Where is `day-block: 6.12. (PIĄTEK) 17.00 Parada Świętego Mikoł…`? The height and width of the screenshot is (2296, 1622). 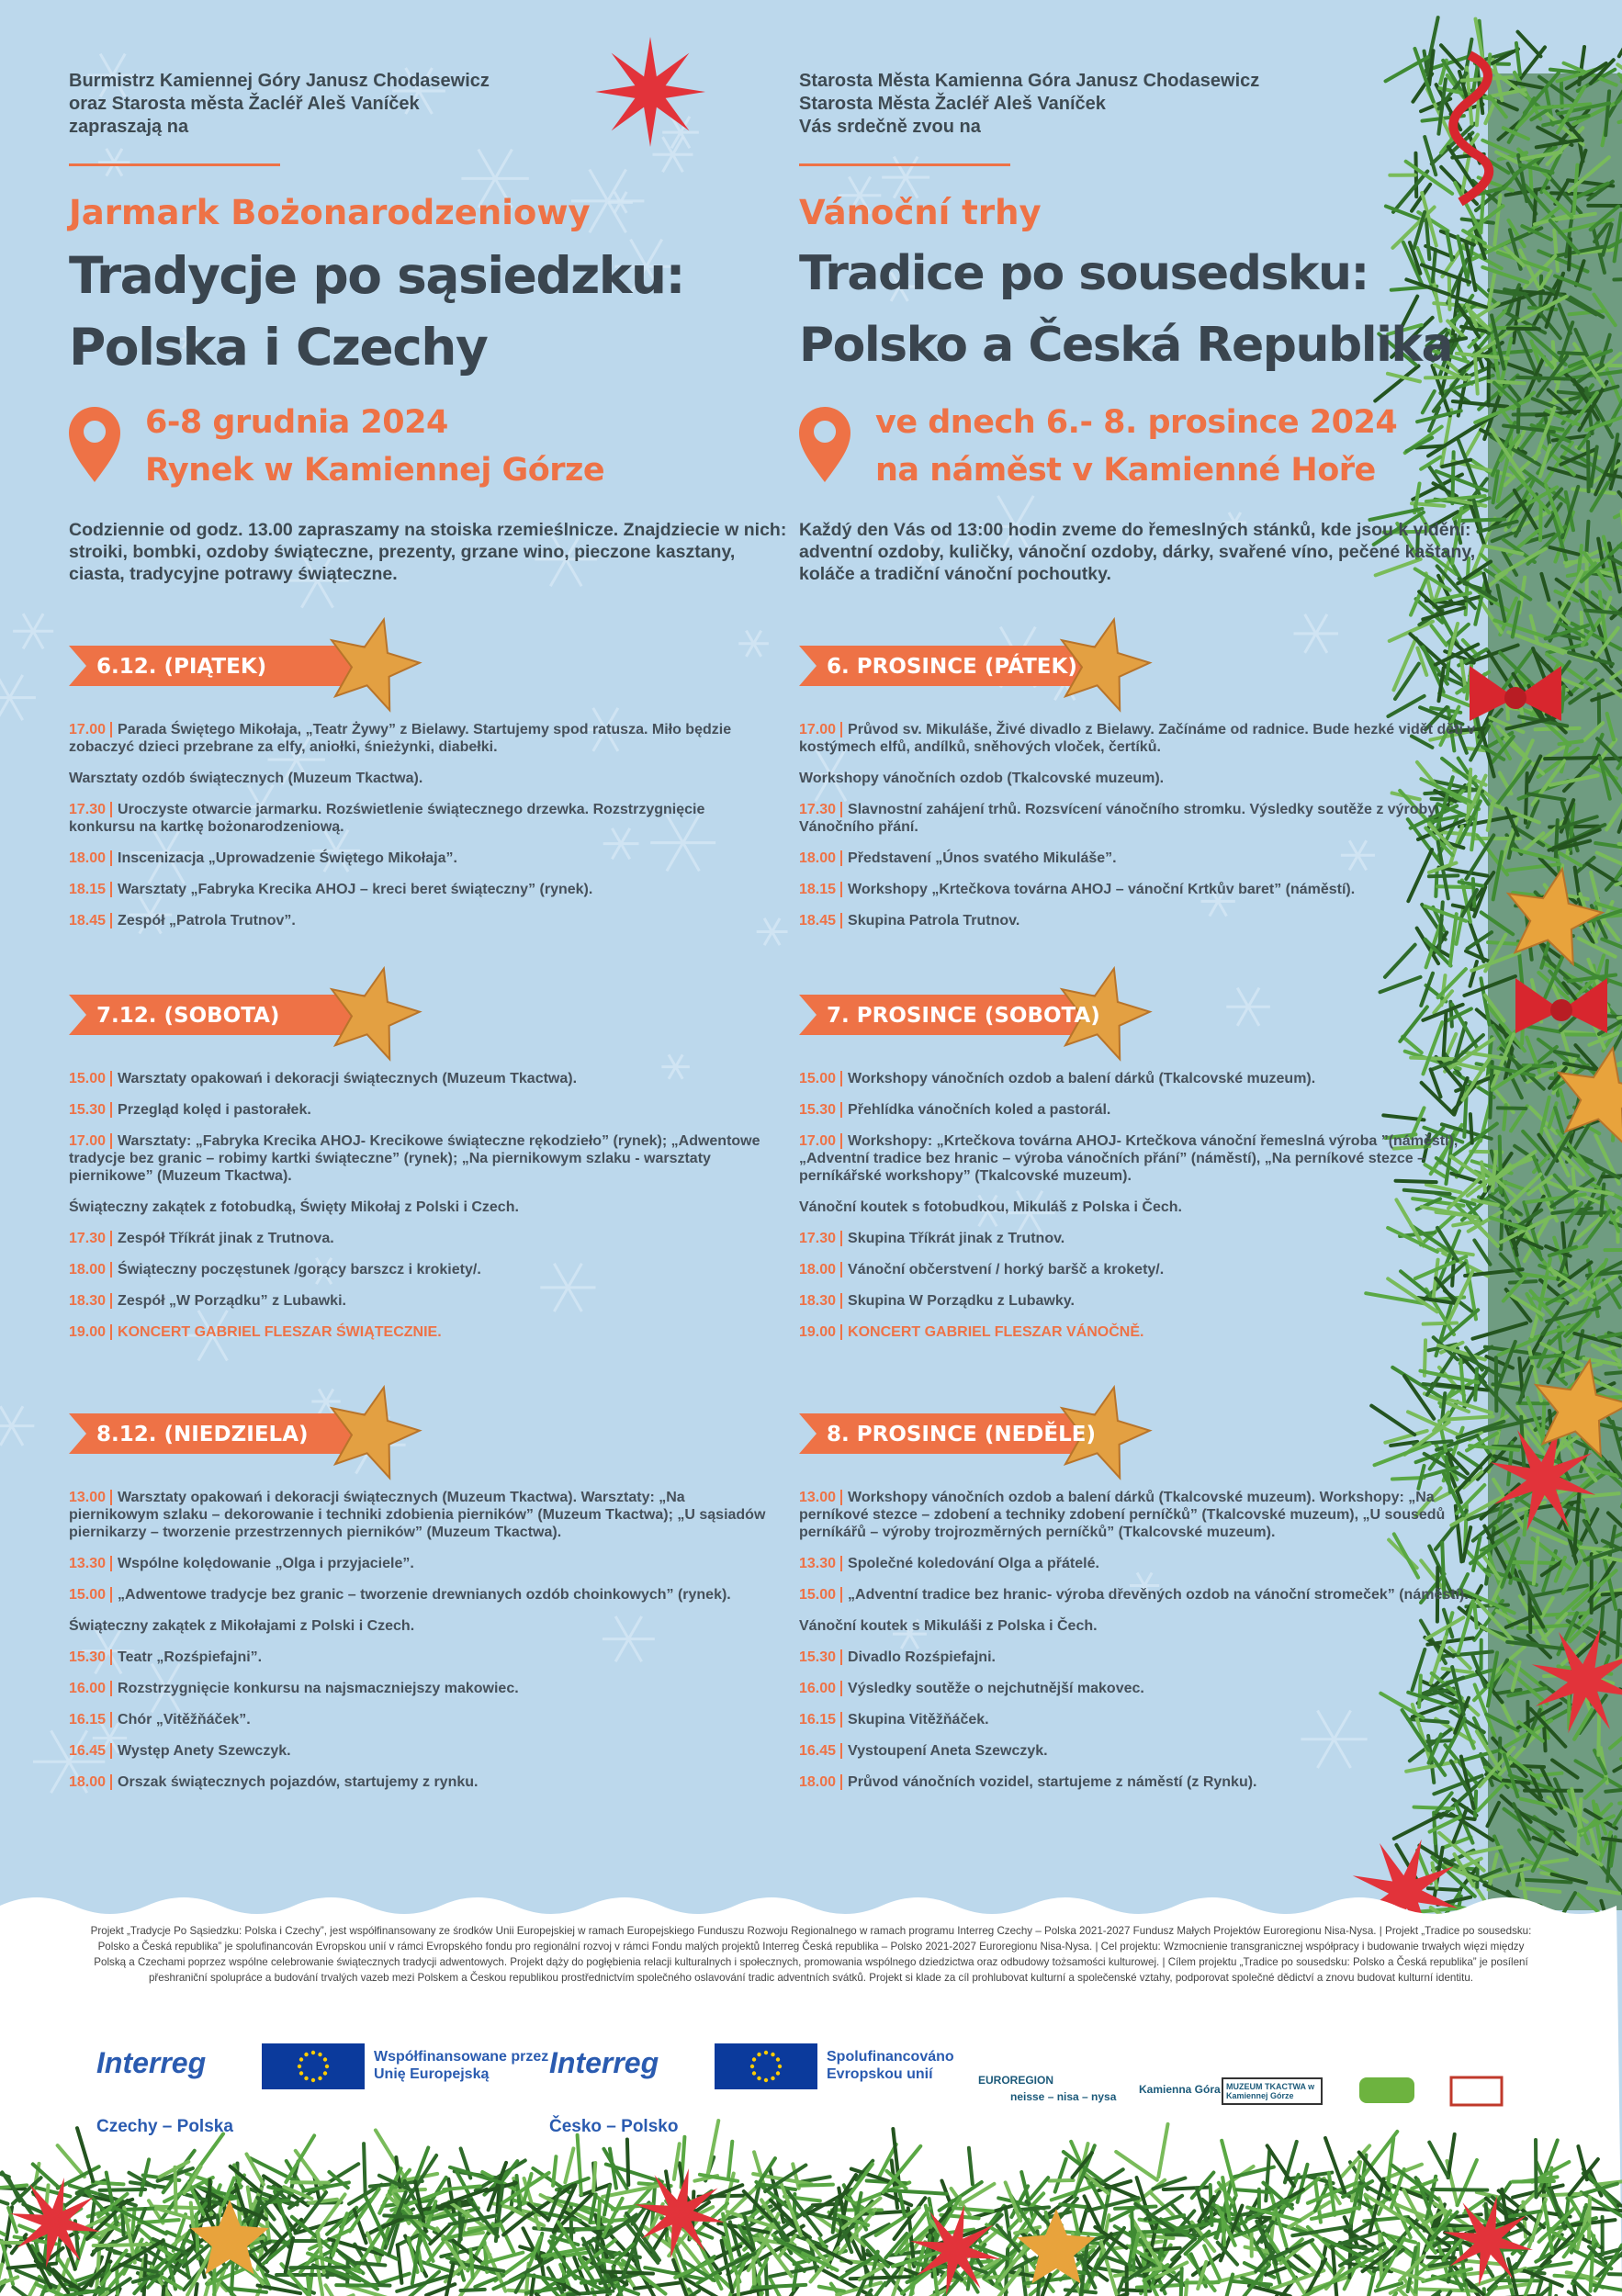 day-block: 6.12. (PIĄTEK) 17.00 Parada Świętego Mikoł… is located at coordinates (427, 812).